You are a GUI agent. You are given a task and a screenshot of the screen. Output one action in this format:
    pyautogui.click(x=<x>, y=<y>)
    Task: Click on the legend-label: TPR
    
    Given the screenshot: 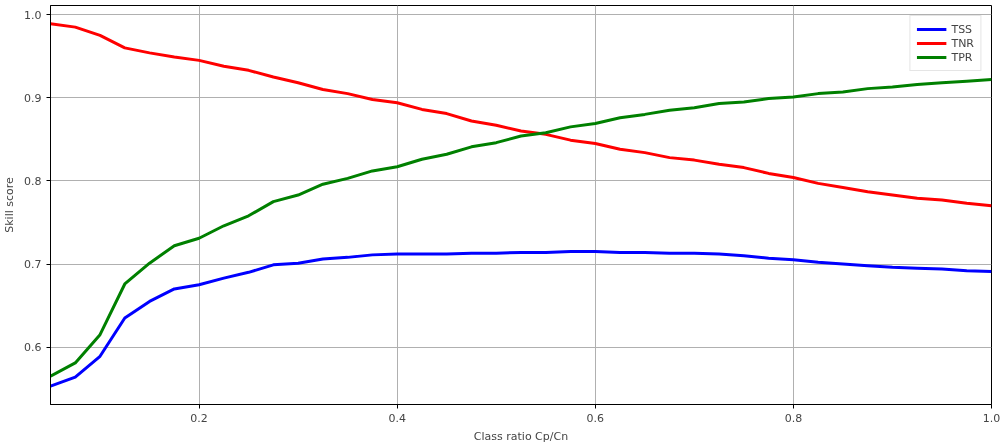 What is the action you would take?
    pyautogui.click(x=962, y=57)
    